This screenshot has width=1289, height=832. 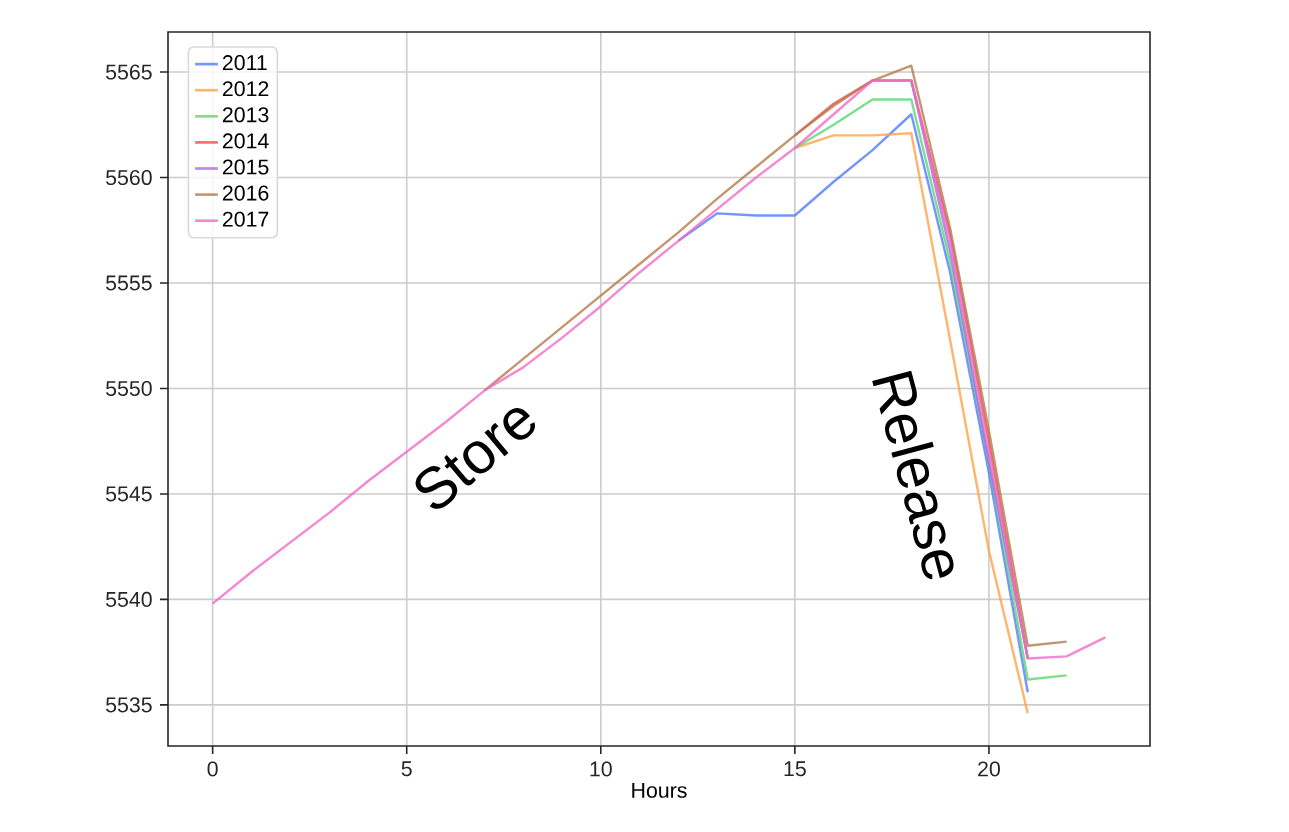 I want to click on y-tick-label: 5545, so click(x=129, y=494).